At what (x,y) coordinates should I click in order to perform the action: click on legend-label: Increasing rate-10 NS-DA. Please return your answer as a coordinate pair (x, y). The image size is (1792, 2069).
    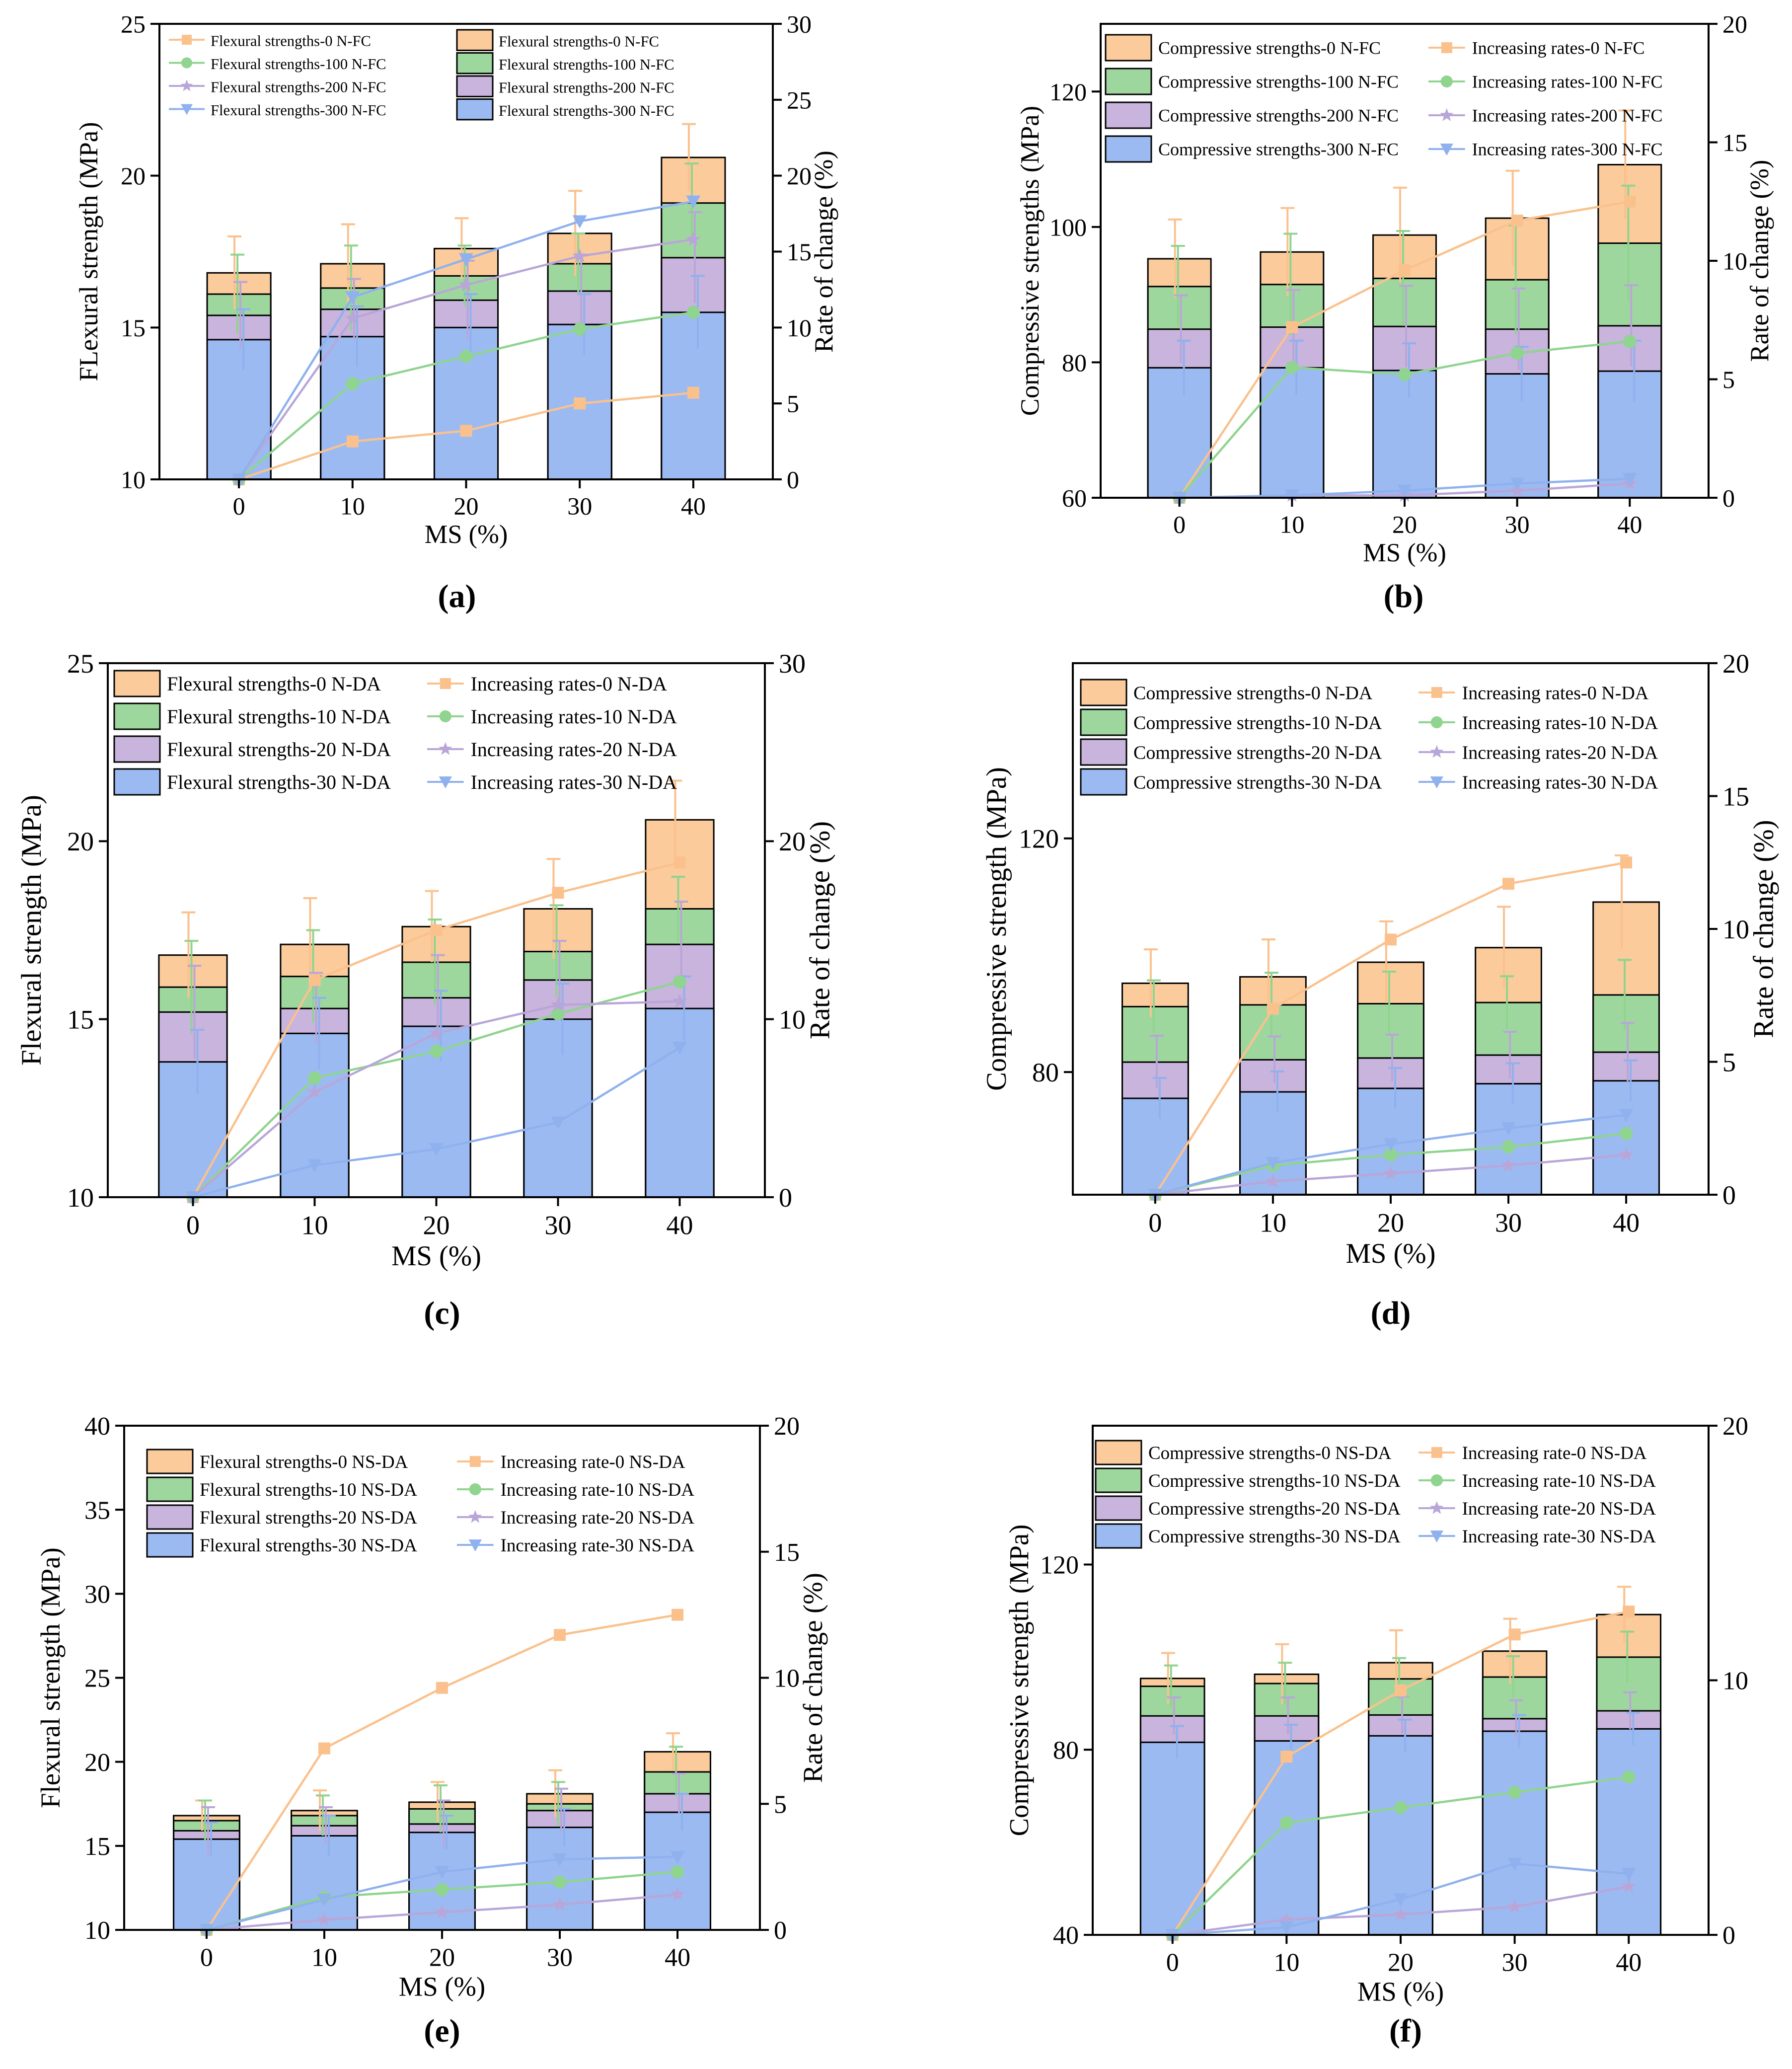
    Looking at the image, I should click on (1559, 1481).